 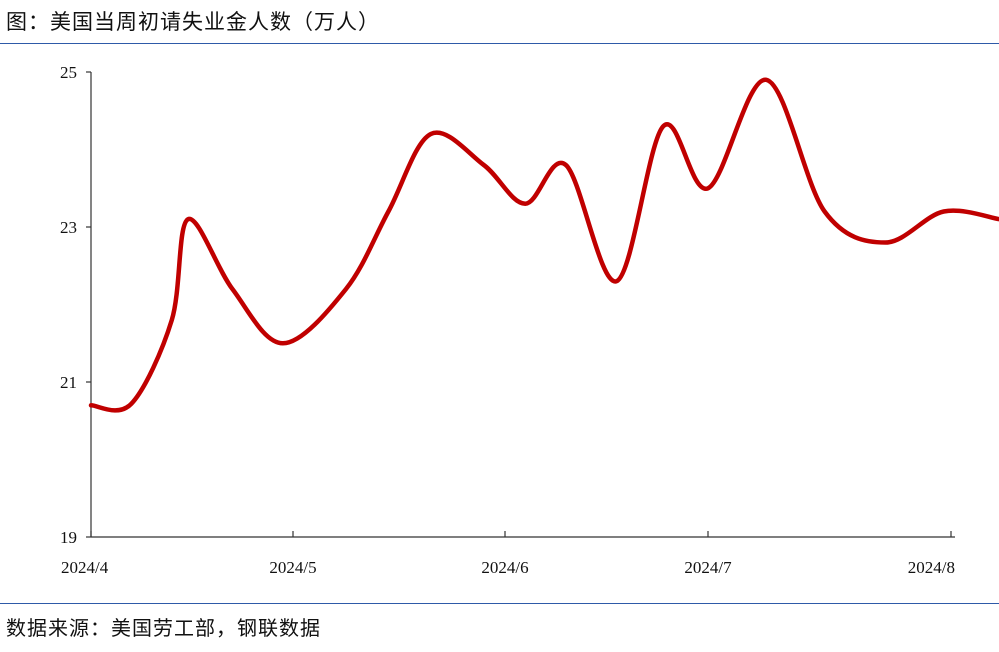 I want to click on x-tick-label: 2024/4, so click(x=85, y=567).